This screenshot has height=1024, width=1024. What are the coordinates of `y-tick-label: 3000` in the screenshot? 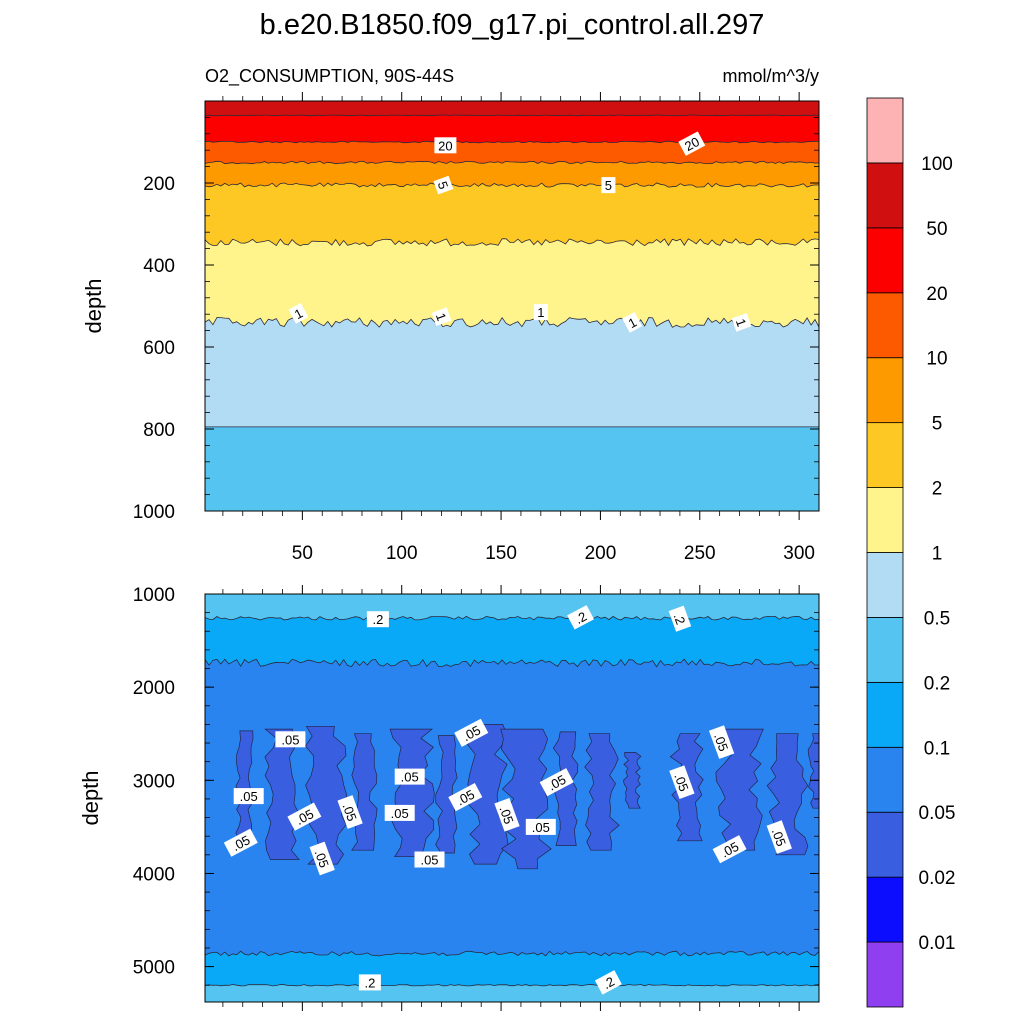 It's located at (154, 781).